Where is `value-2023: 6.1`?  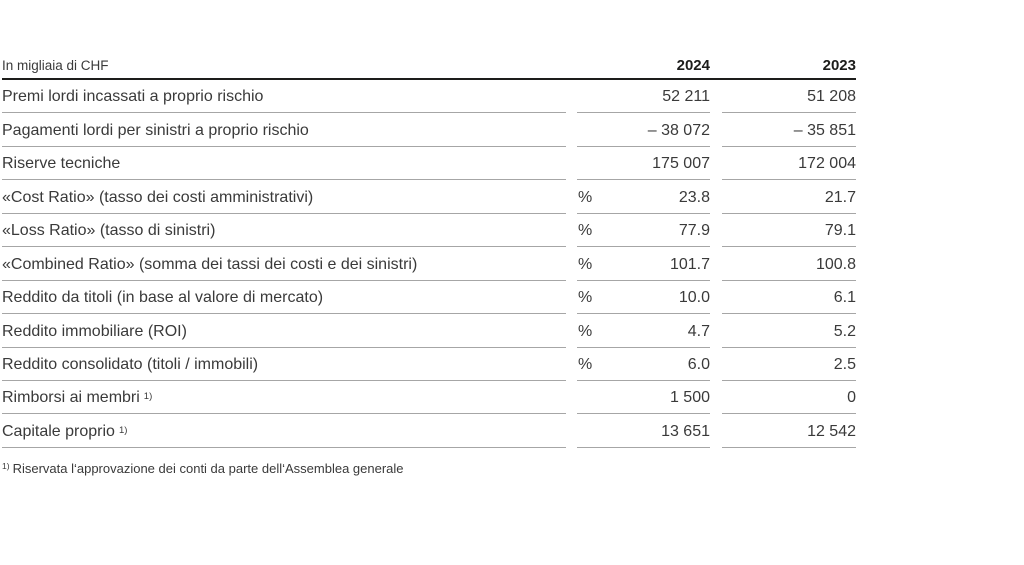 value-2023: 6.1 is located at coordinates (844, 298).